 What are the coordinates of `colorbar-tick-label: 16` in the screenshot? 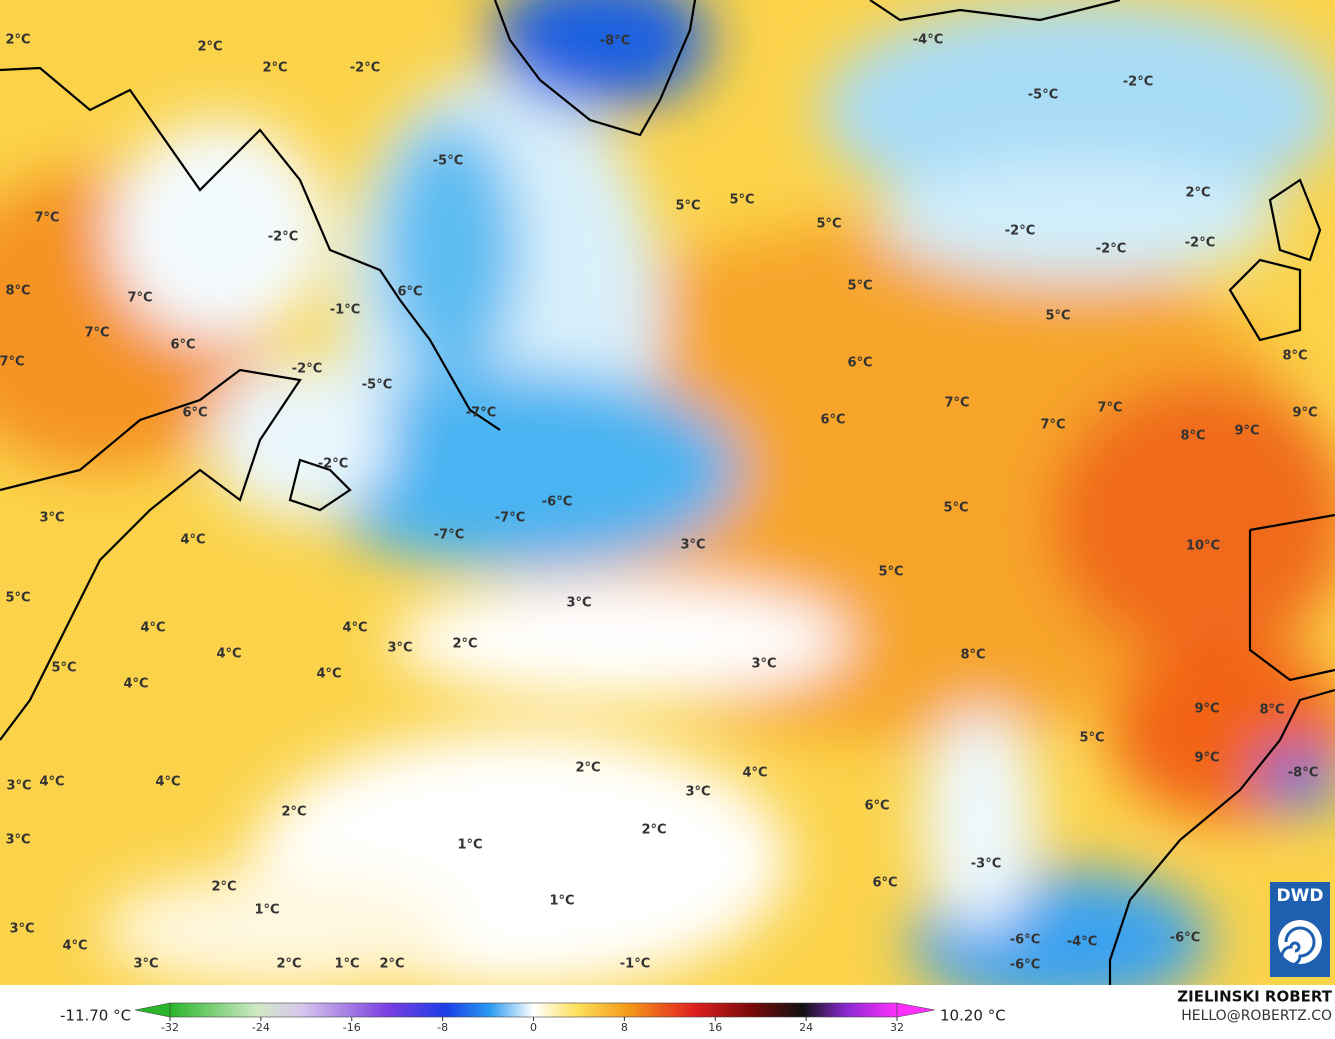 It's located at (715, 1027).